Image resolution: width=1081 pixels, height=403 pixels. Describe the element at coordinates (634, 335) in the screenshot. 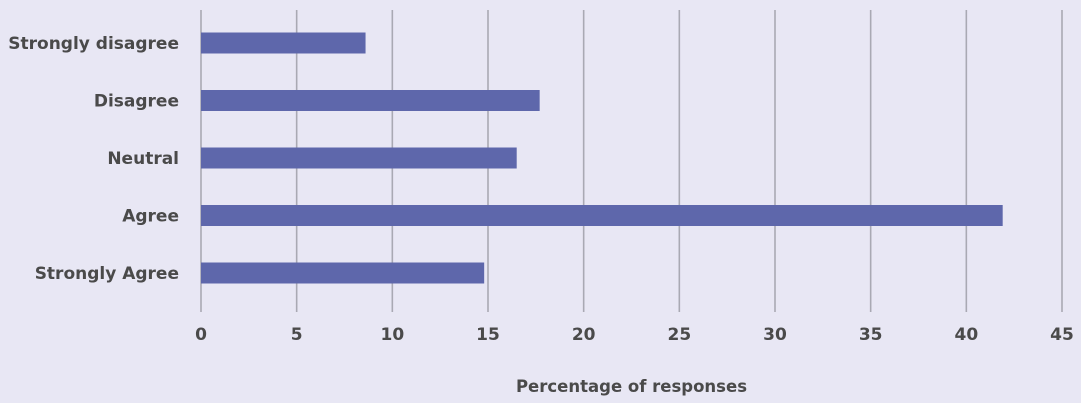

I see `x-axis-ticks: 0 5 10 15 20 25 30 35 40 45` at that location.